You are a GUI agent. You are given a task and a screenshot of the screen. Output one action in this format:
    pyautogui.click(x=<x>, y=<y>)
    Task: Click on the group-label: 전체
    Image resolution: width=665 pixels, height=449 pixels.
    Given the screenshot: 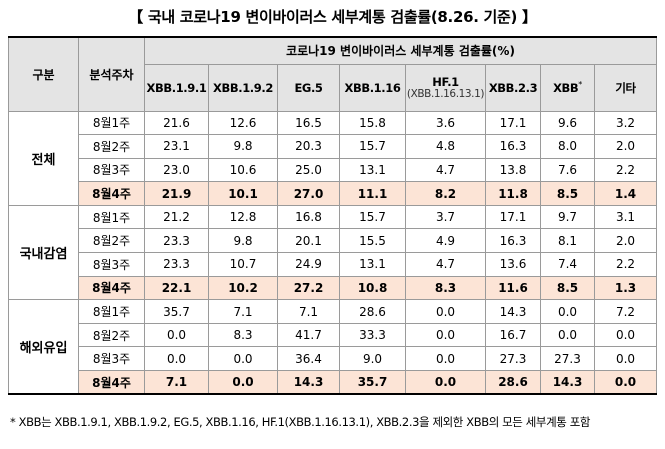 What is the action you would take?
    pyautogui.click(x=43, y=158)
    